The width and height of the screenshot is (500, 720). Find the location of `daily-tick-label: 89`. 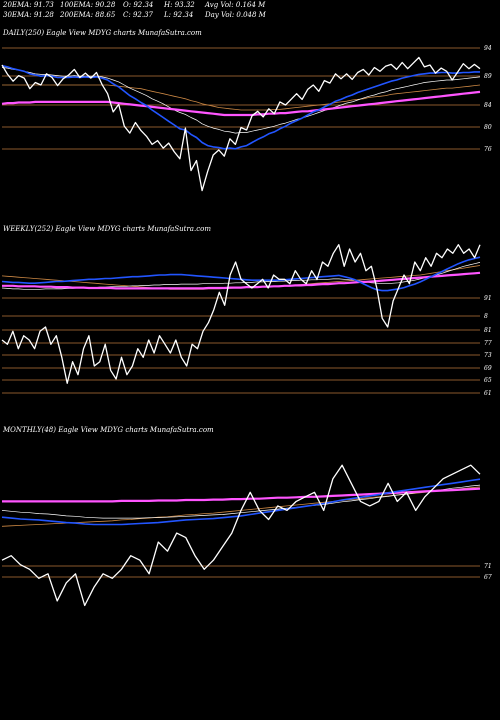

daily-tick-label: 89 is located at coordinates (488, 76).